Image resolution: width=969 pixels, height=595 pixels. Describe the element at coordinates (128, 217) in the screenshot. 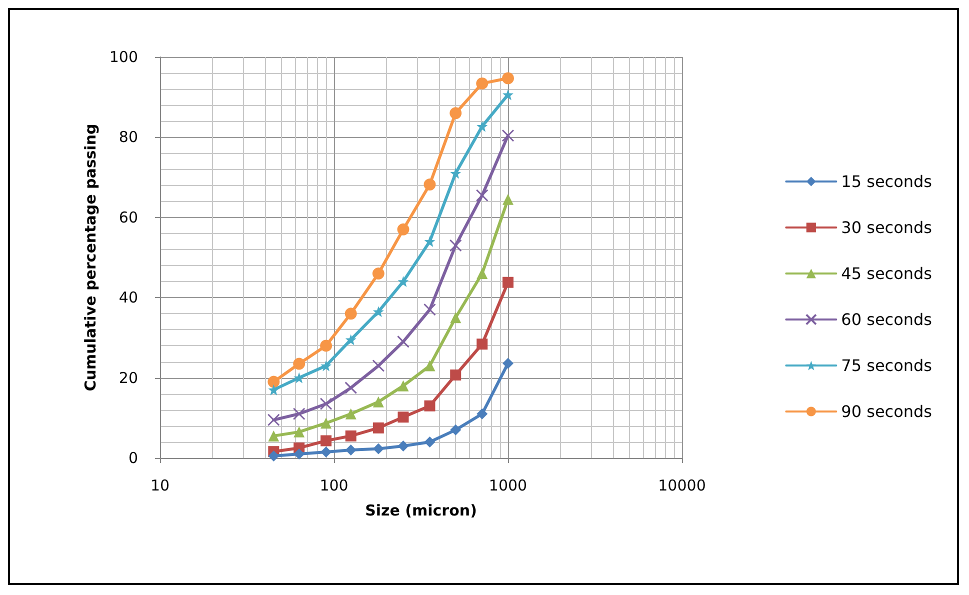

I see `y-tick-label: 60` at that location.